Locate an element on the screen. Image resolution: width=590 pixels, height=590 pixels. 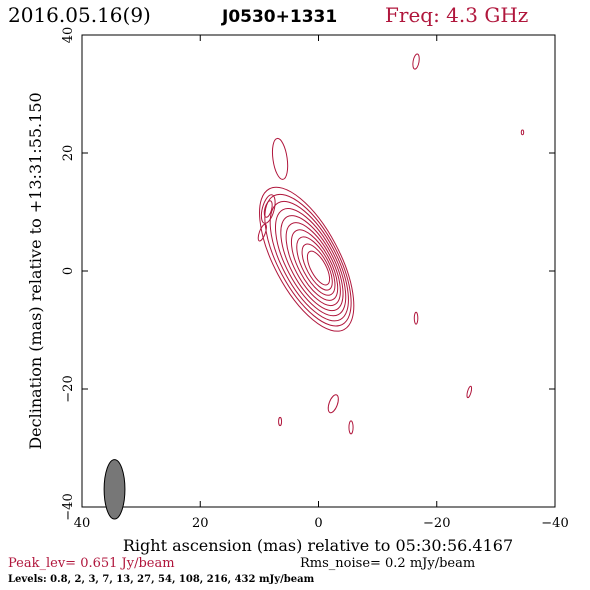
x-tick-label: 0 is located at coordinates (318, 523).